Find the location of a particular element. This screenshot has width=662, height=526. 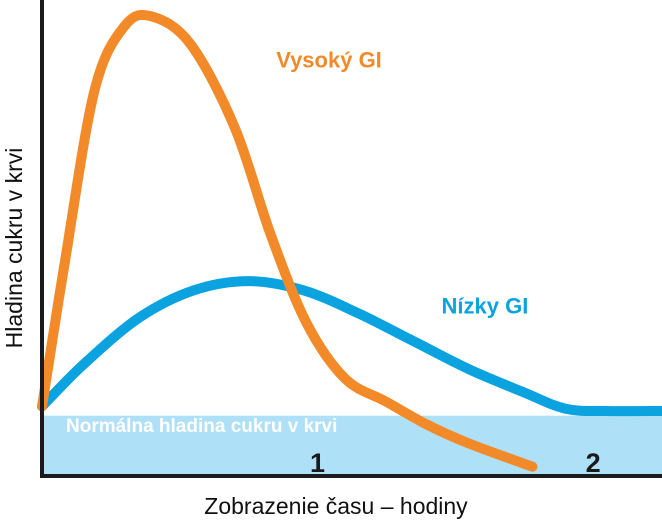

series-label-high-gi: Vysoký GI is located at coordinates (329, 60).